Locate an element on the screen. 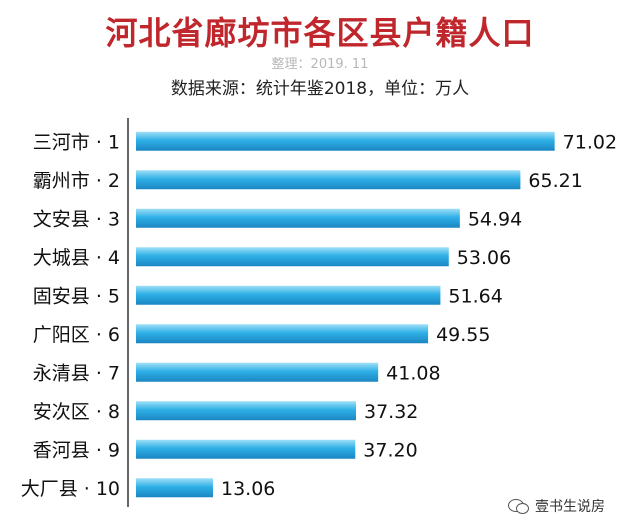  value-label-8: 37.32 is located at coordinates (391, 412).